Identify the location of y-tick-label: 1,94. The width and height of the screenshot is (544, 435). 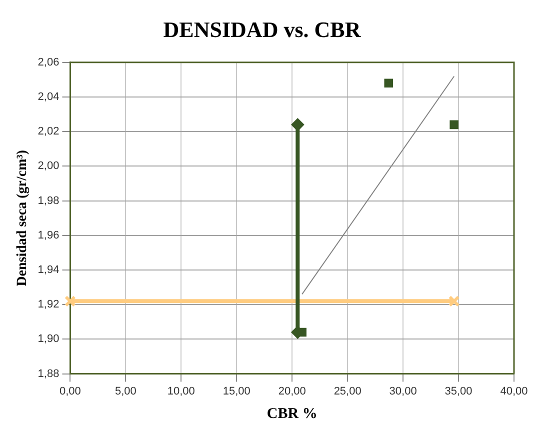
(49, 270).